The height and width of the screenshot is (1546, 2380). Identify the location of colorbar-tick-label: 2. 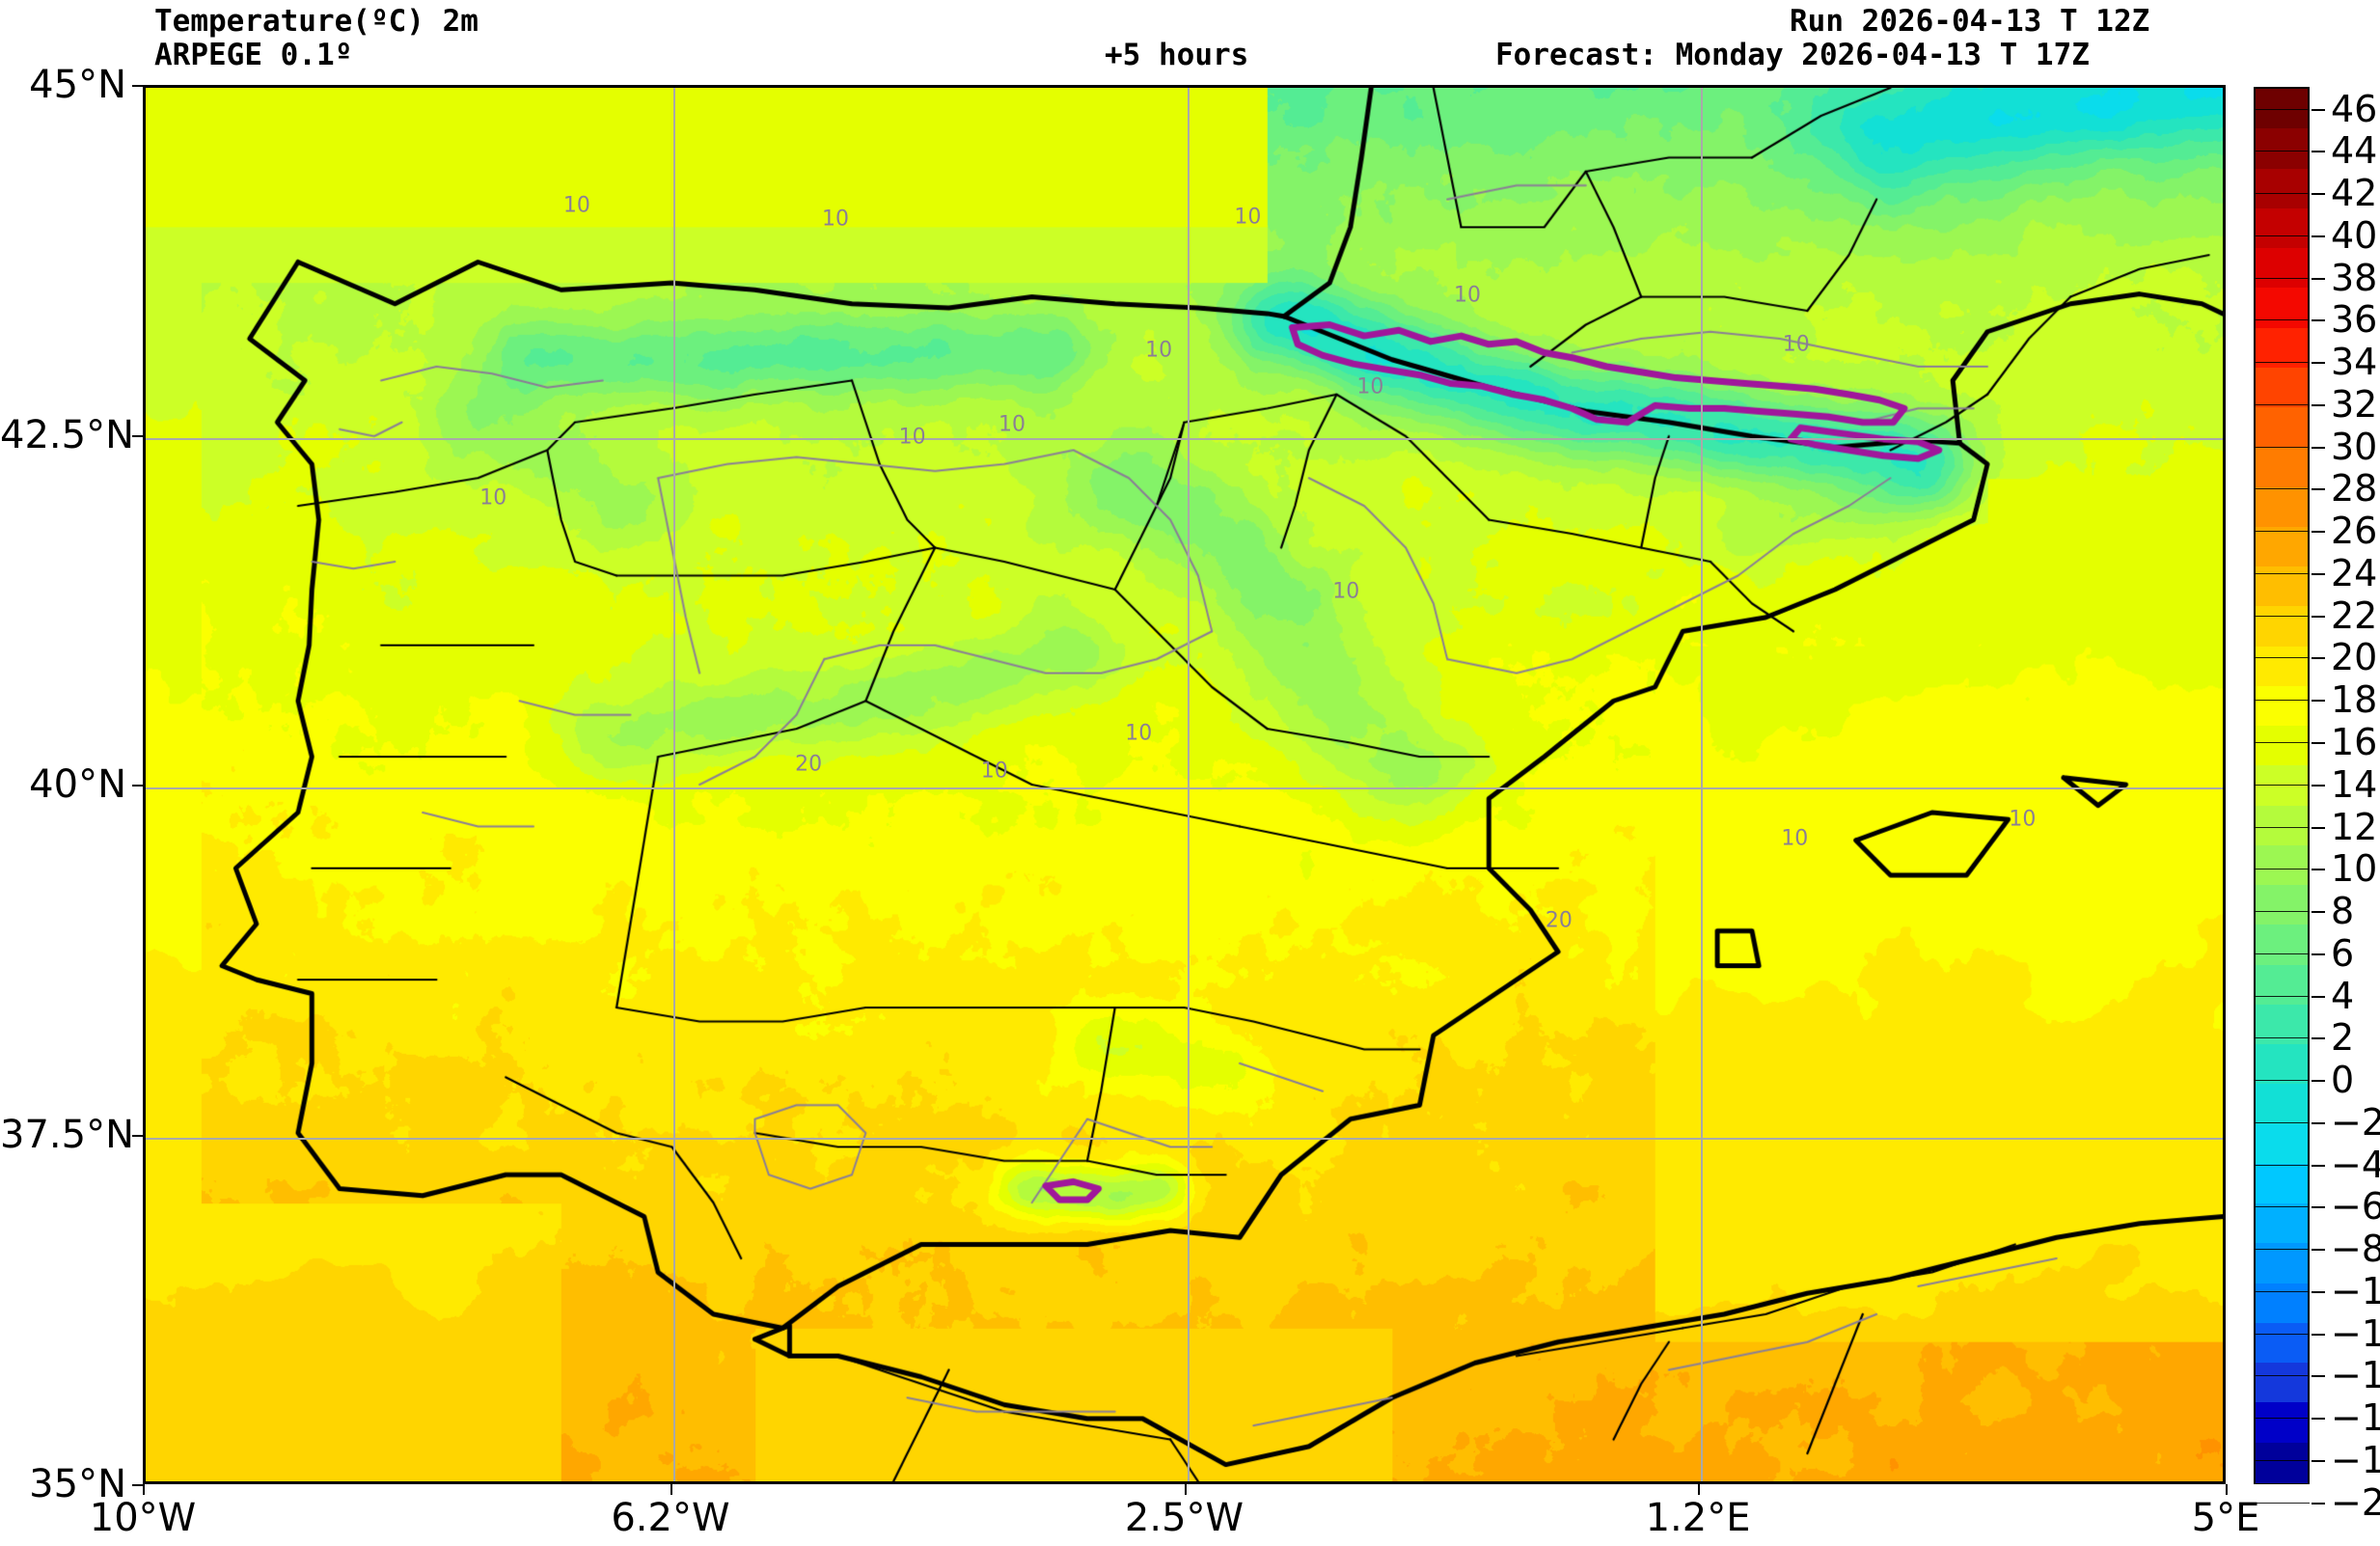
(2343, 1038).